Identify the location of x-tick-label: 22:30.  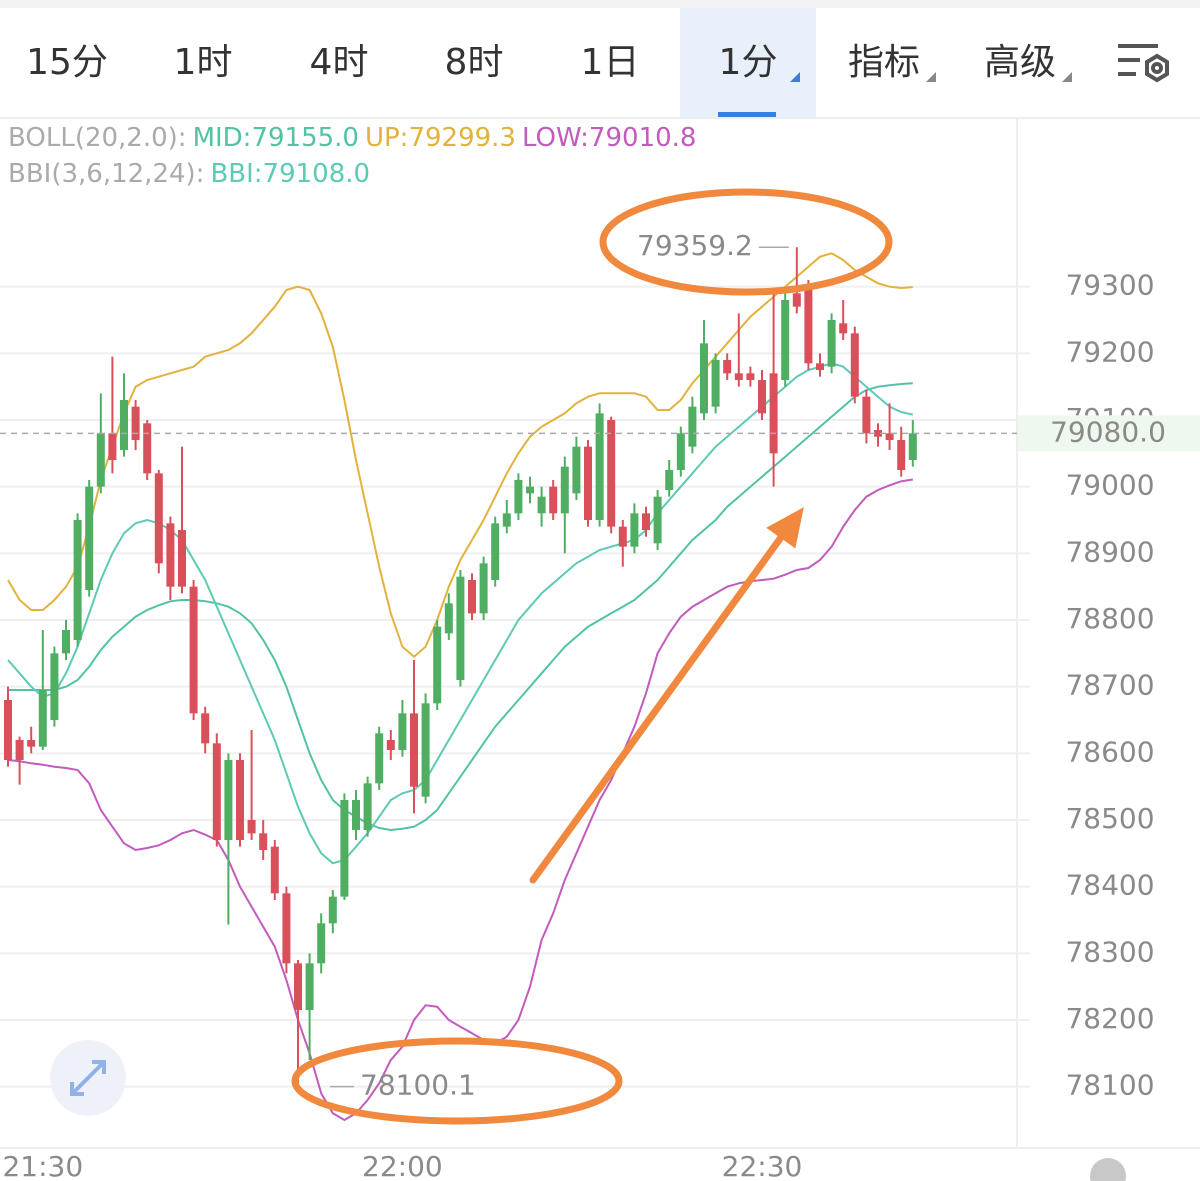
(762, 1165).